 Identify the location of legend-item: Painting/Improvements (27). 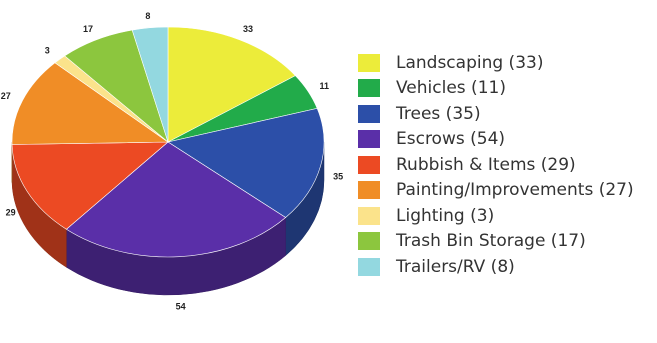
(496, 191).